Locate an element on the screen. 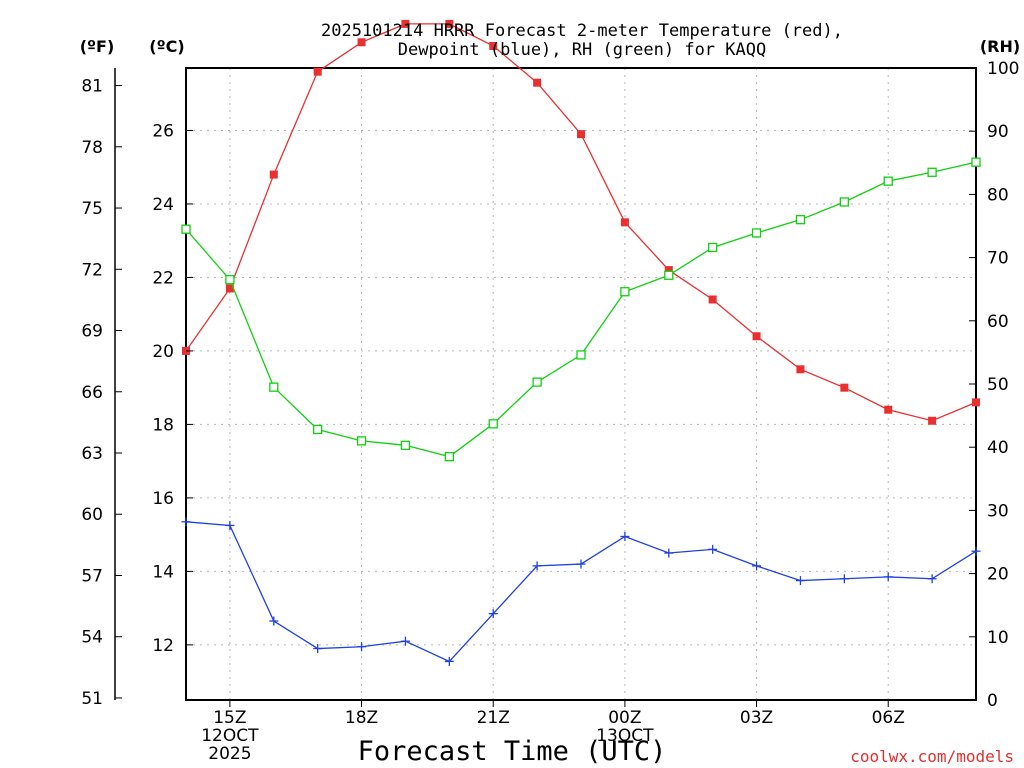 The image size is (1024, 768). rh-tick-label: 80 is located at coordinates (998, 195).